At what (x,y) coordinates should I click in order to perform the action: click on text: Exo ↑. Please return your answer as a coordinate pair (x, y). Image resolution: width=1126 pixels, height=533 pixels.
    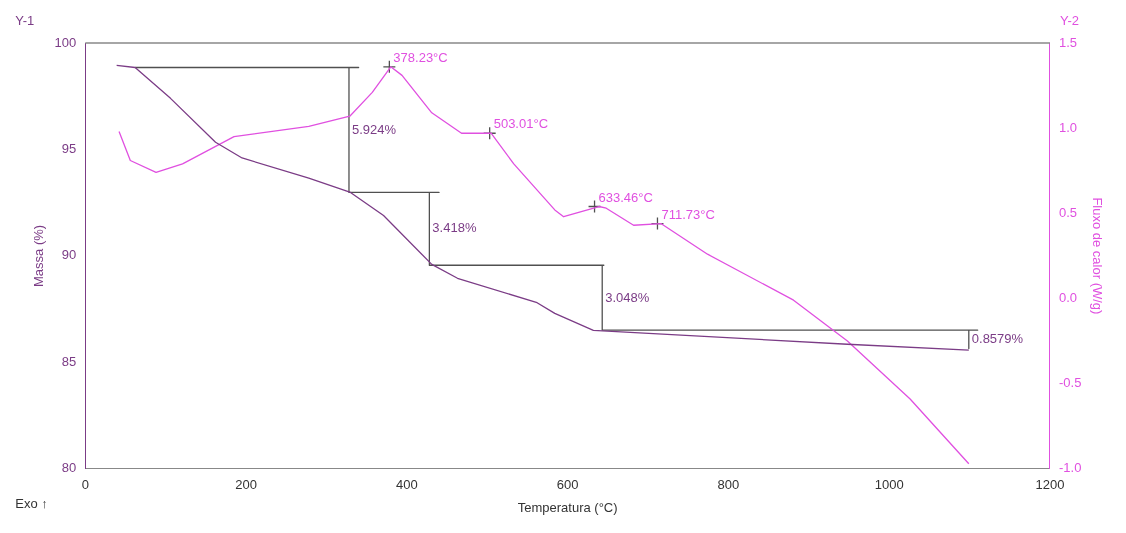
    Looking at the image, I should click on (31, 504).